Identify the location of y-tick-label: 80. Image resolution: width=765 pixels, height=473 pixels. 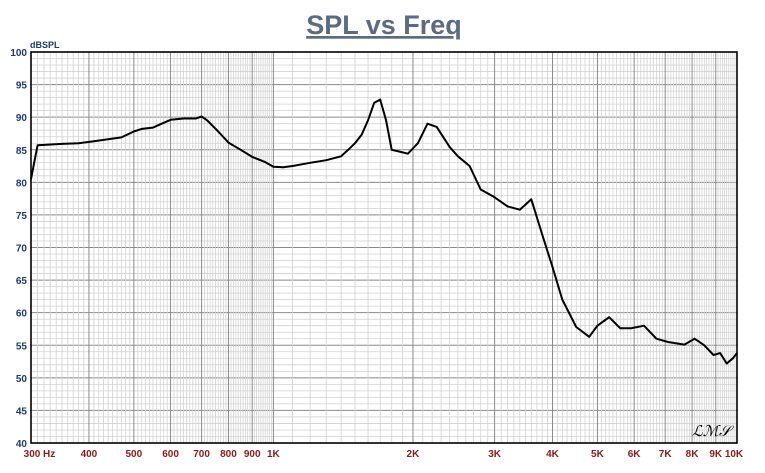
(22, 183).